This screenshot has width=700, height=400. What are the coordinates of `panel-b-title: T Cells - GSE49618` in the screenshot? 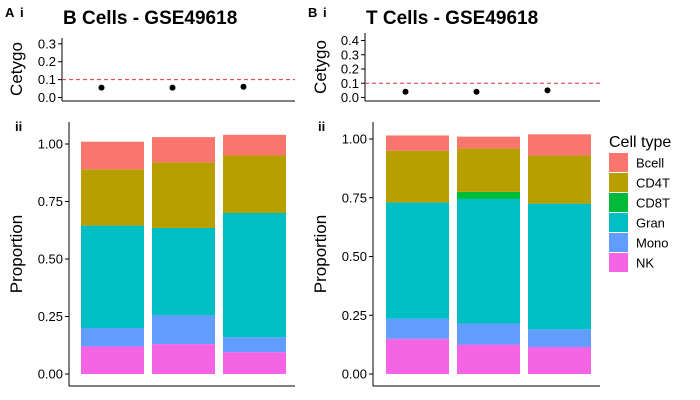 It's located at (452, 18).